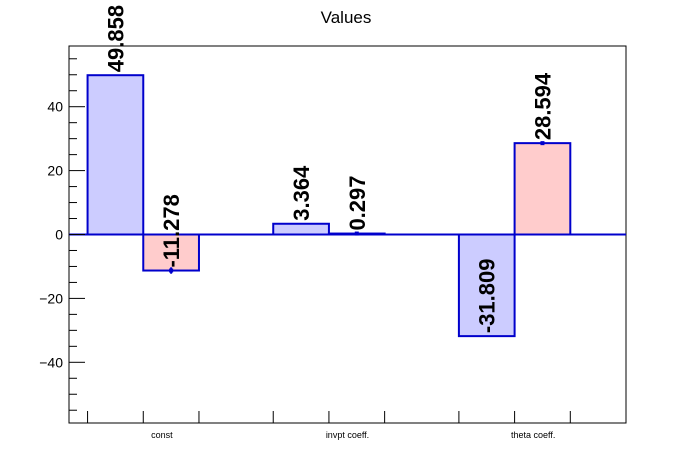 This screenshot has width=696, height=472. I want to click on bar-value-label: 49.858, so click(115, 38).